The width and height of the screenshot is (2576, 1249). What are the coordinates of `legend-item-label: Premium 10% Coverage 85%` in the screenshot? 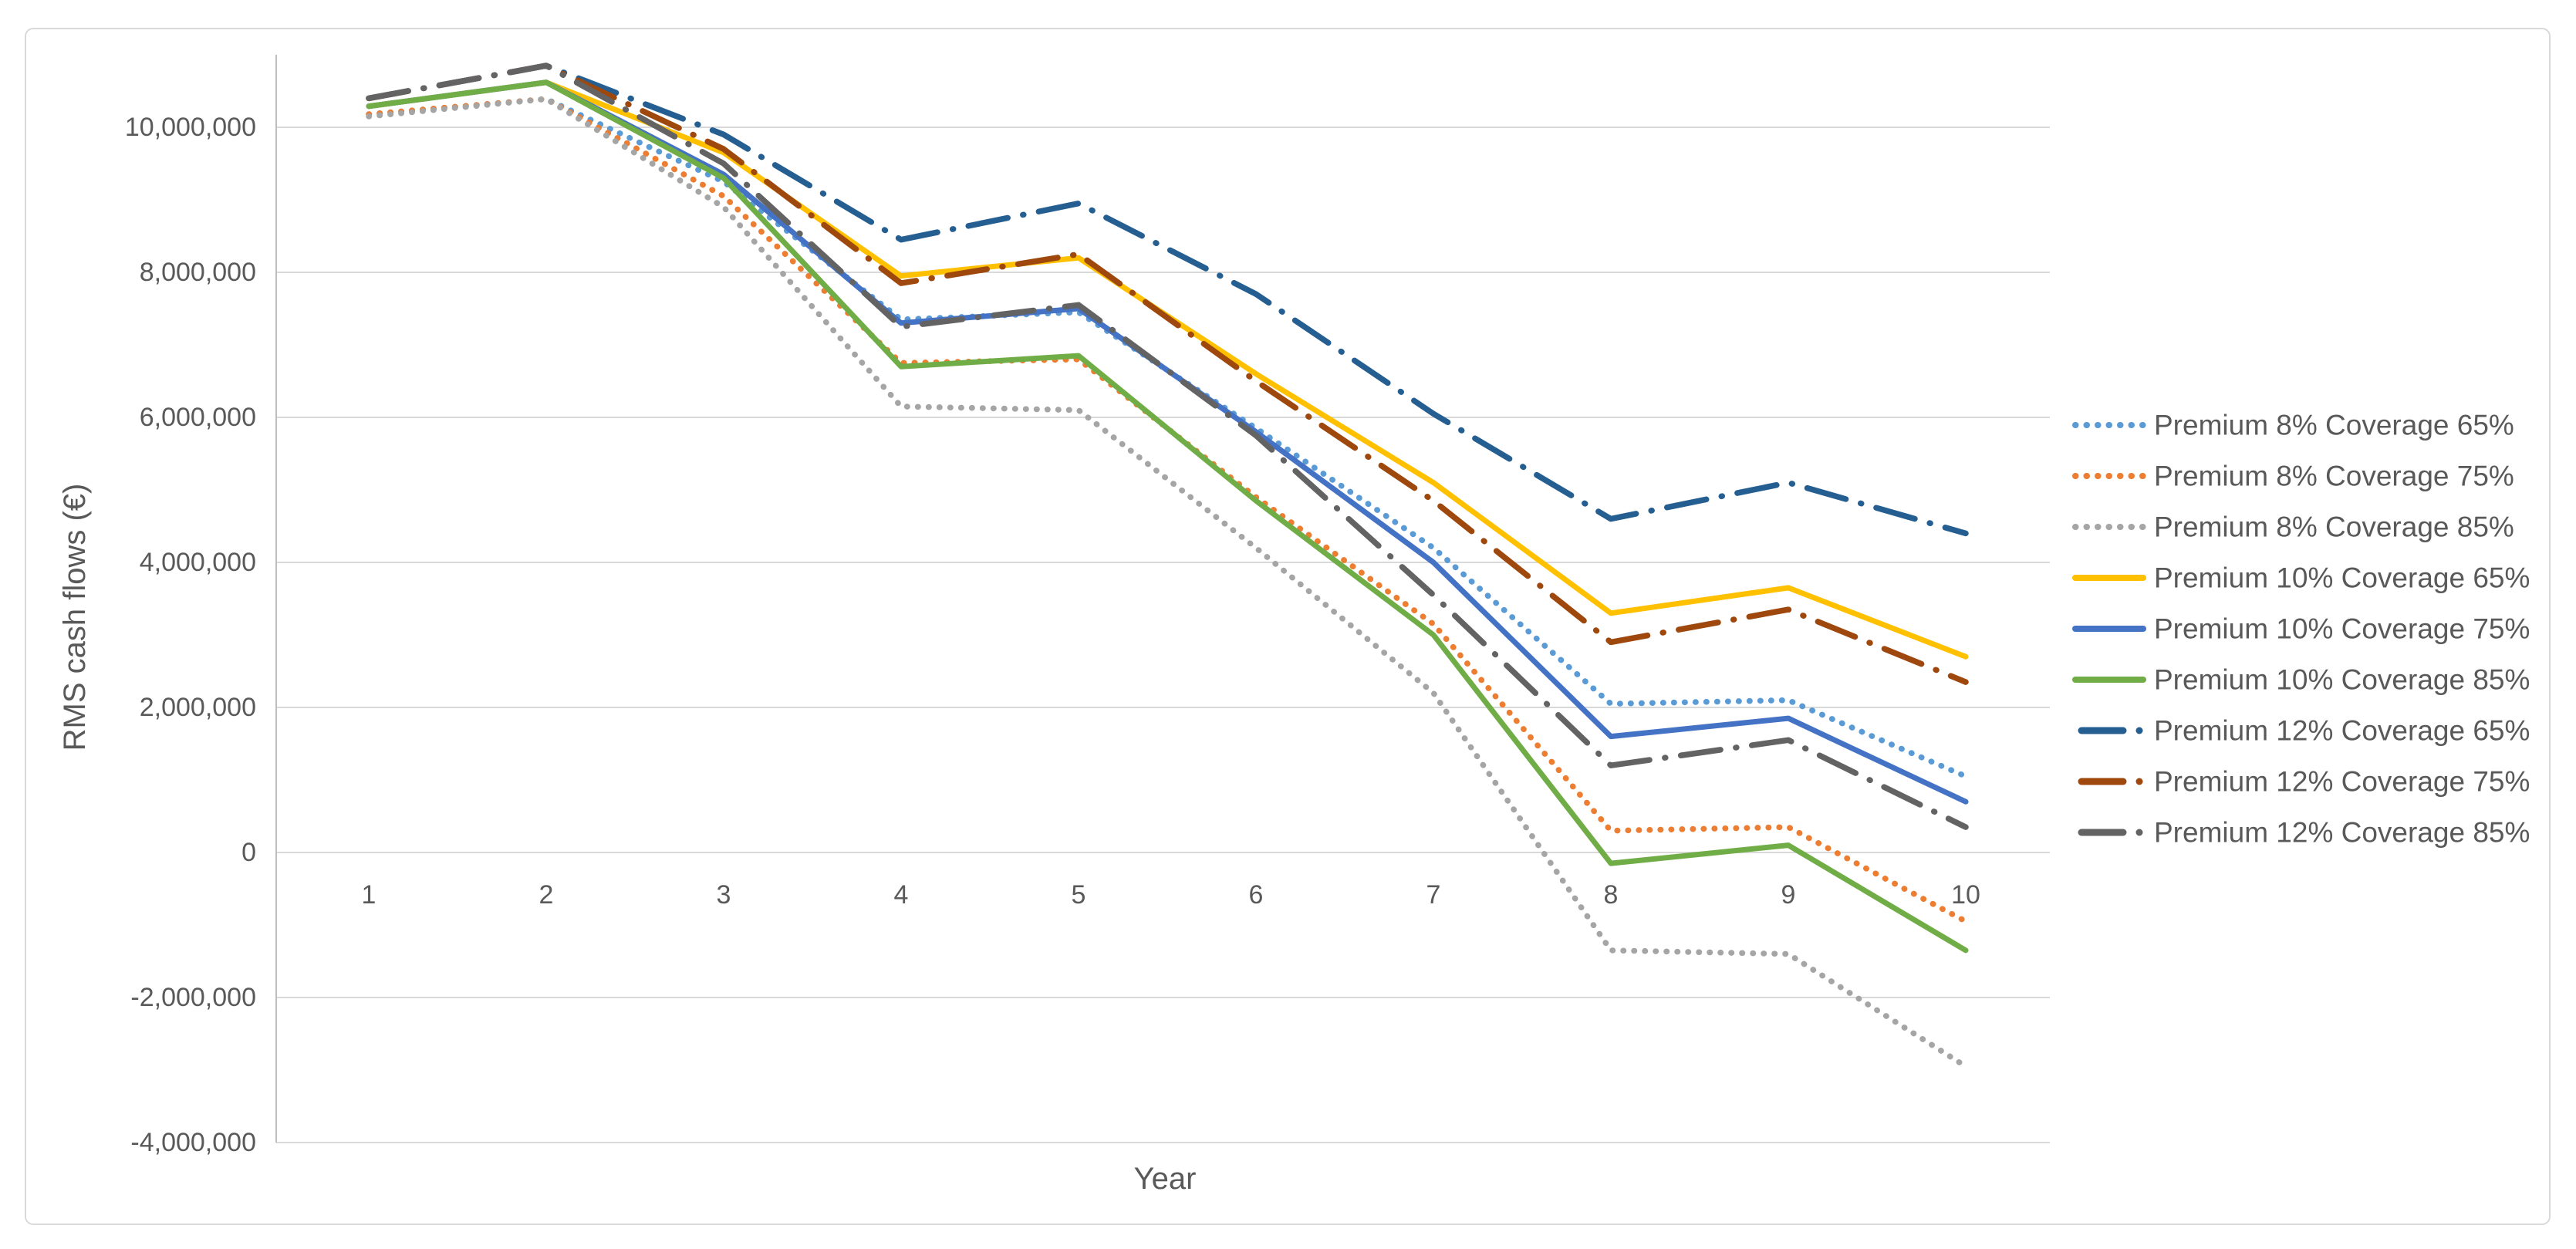 It's located at (2342, 680).